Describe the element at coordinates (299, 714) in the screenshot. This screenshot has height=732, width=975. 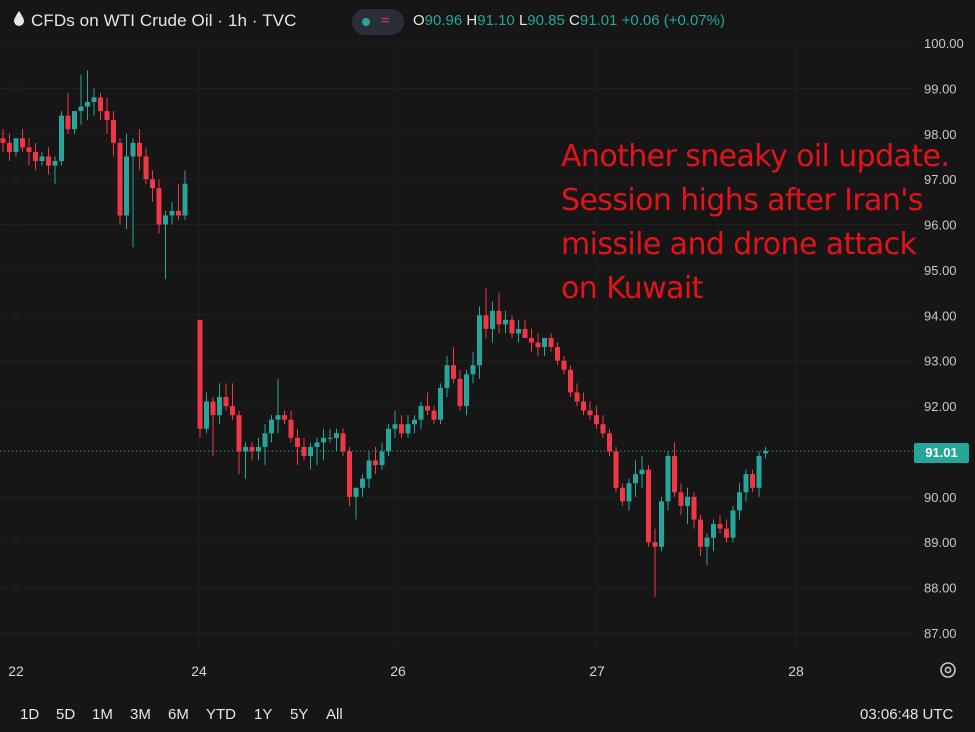
I see `range-button-5y: 5Y` at that location.